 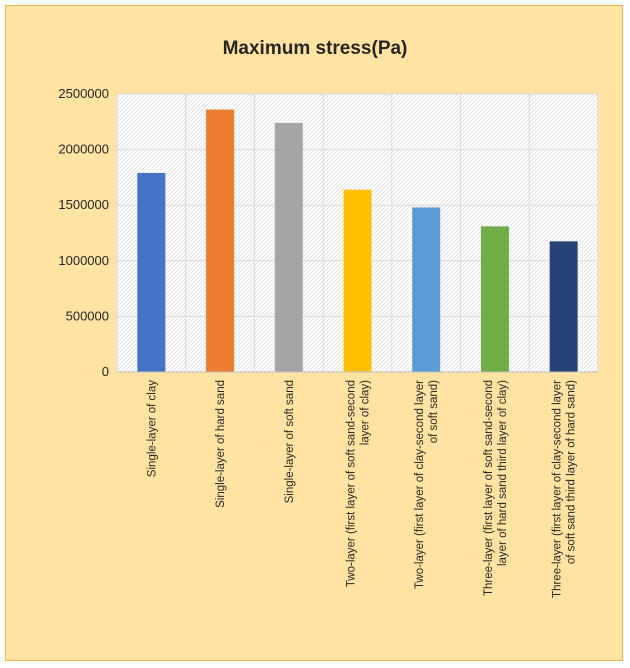 What do you see at coordinates (221, 444) in the screenshot?
I see `x-category-label: Single-layer of hard sand` at bounding box center [221, 444].